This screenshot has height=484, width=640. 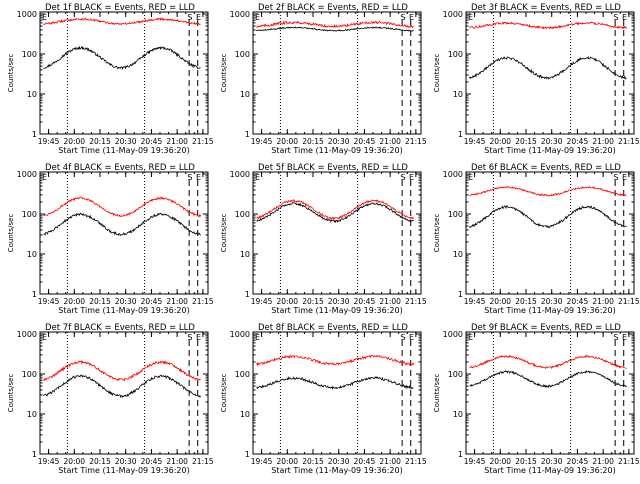 What do you see at coordinates (546, 168) in the screenshot?
I see `plot-title: Det 6f BLACK = Events, RED = LLD` at bounding box center [546, 168].